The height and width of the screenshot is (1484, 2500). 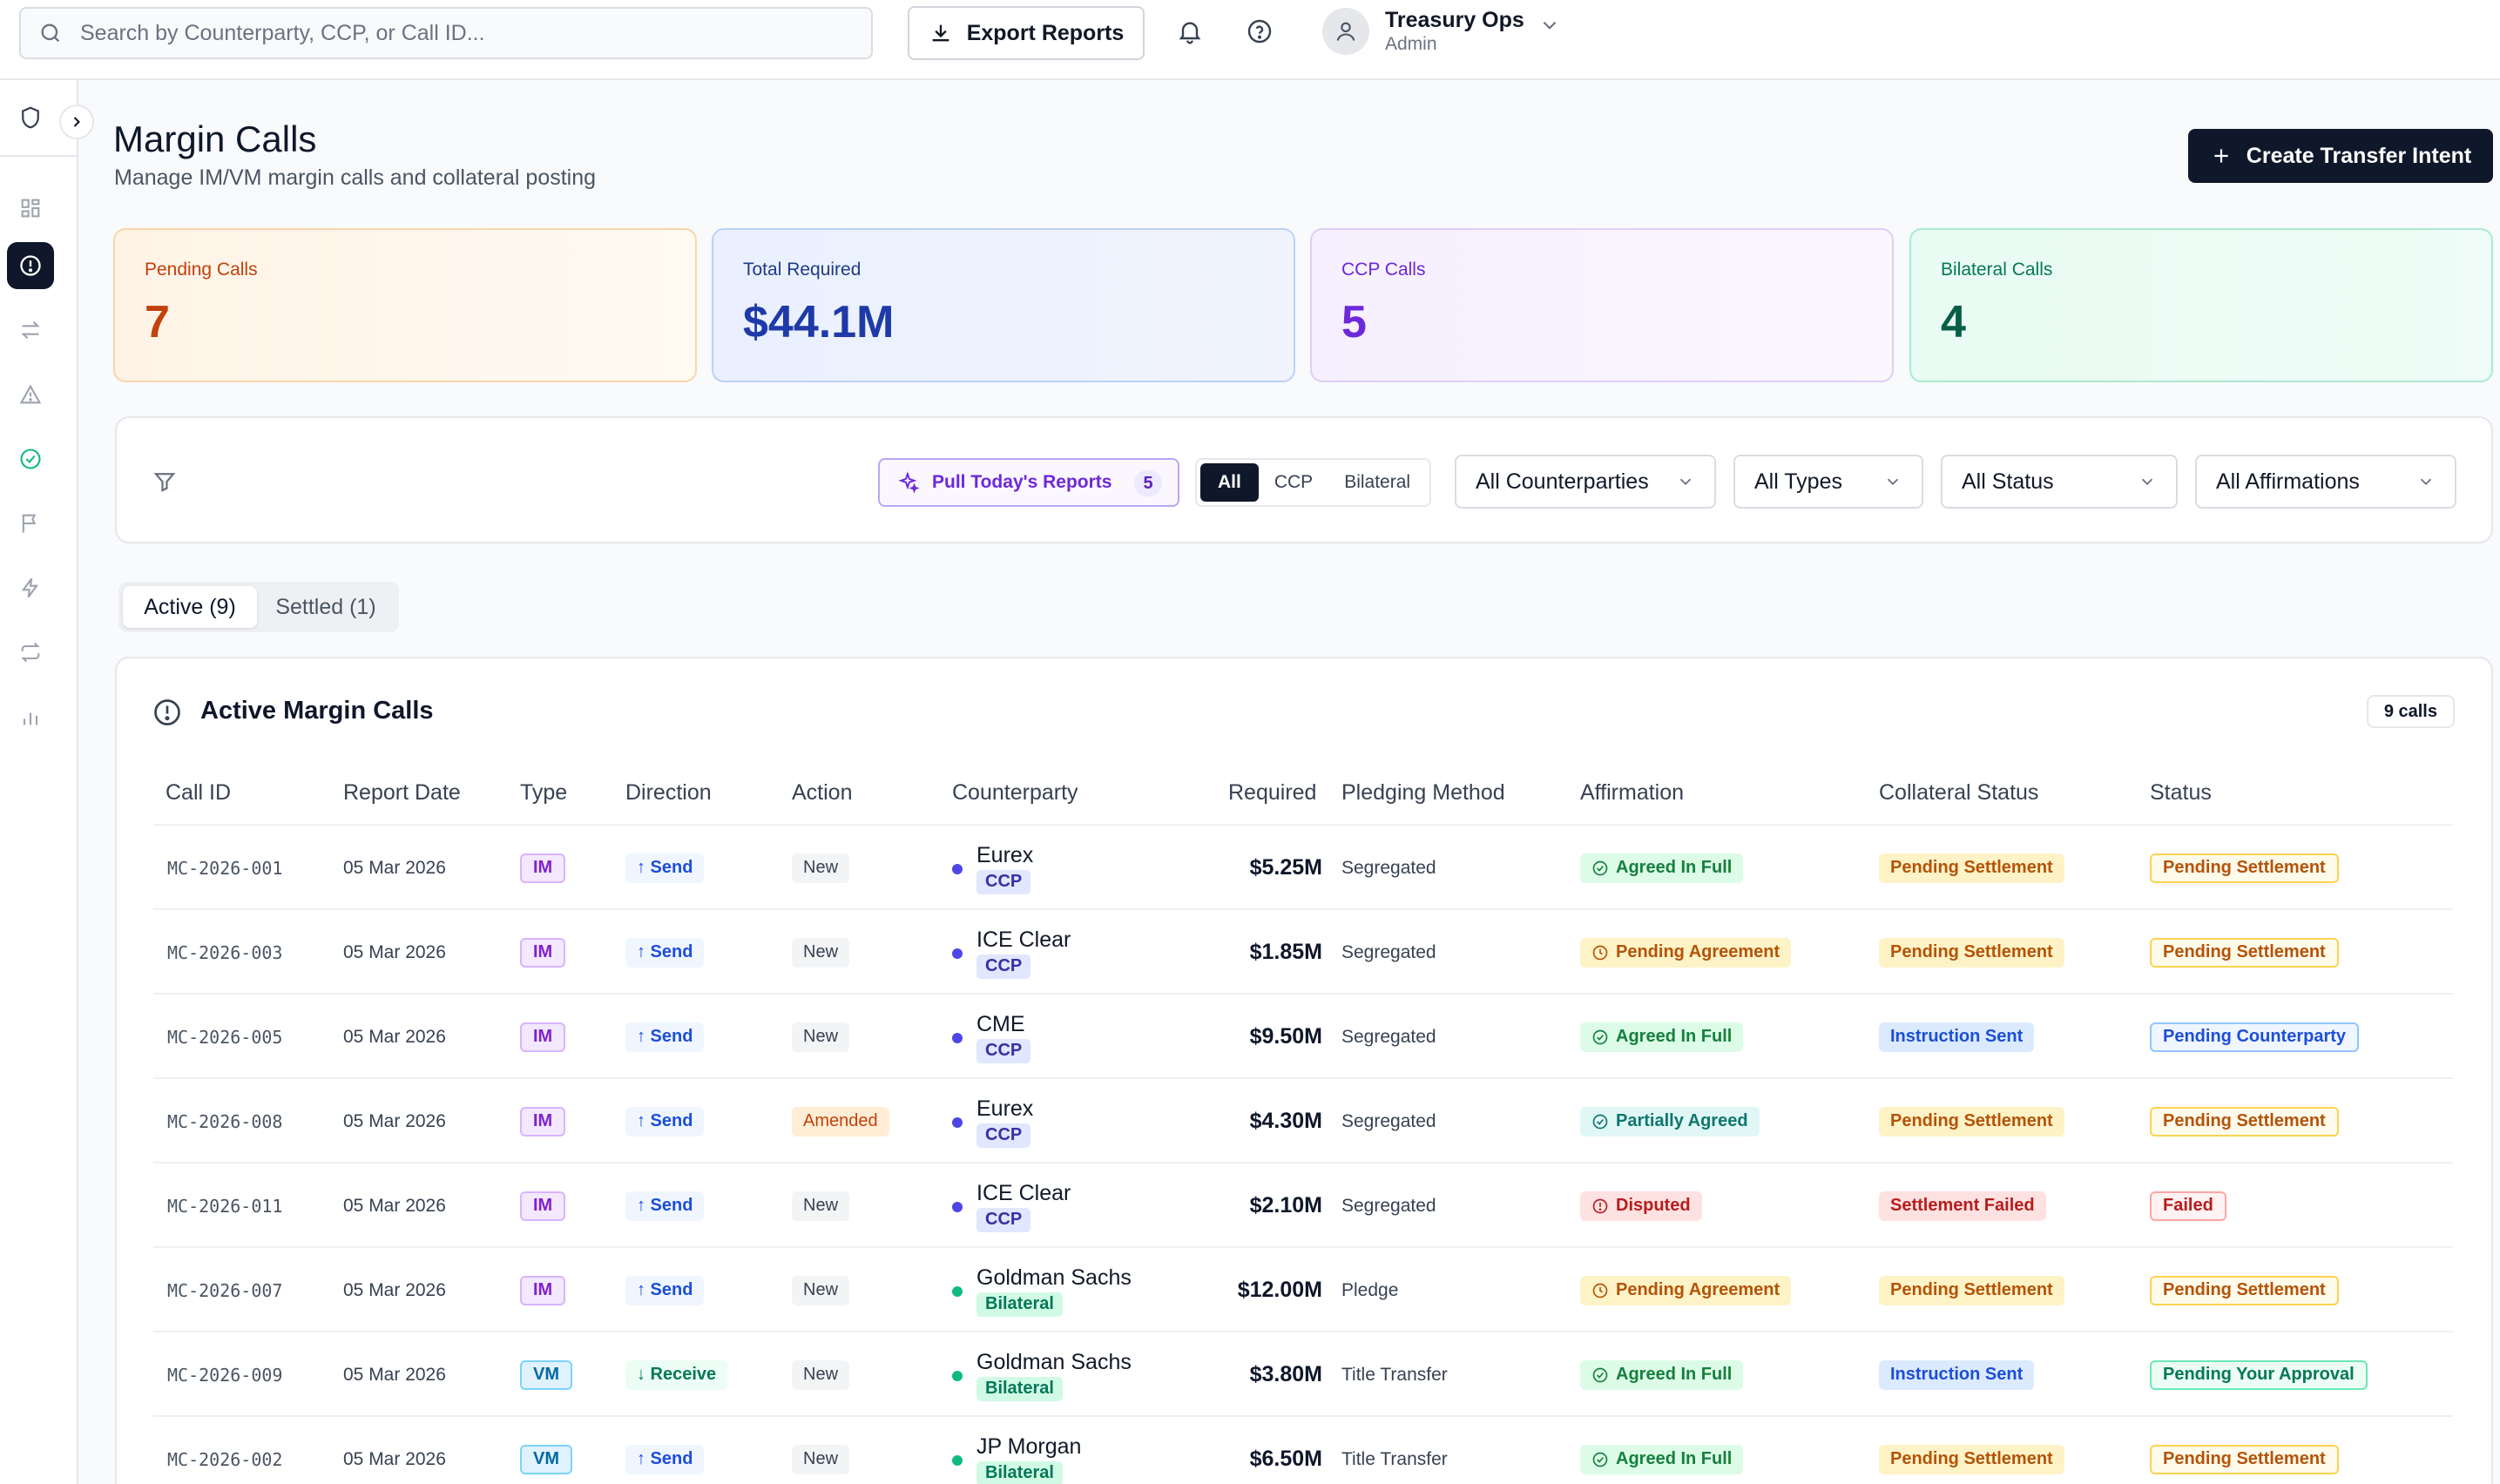 I want to click on export-reports-button: Export Reports, so click(x=1026, y=33).